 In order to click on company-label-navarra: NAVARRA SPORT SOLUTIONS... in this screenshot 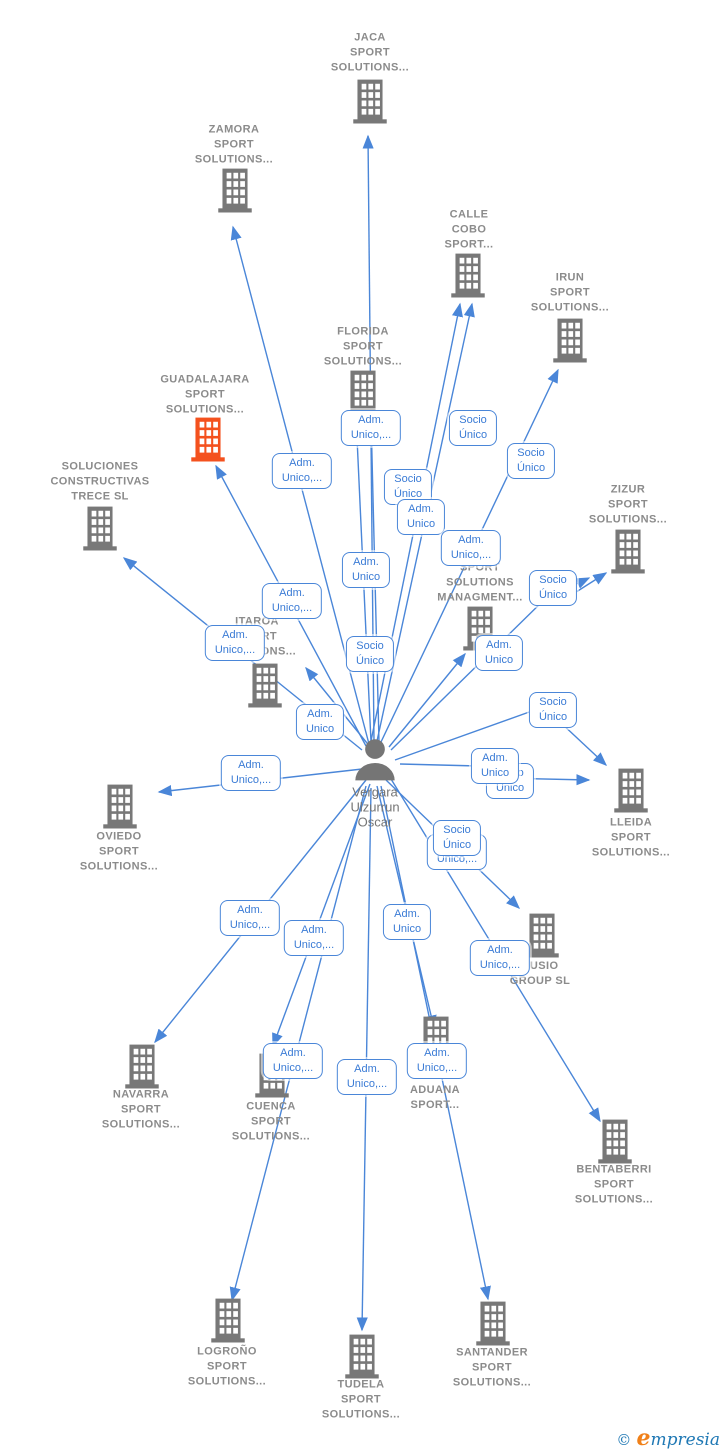, I will do `click(141, 1109)`.